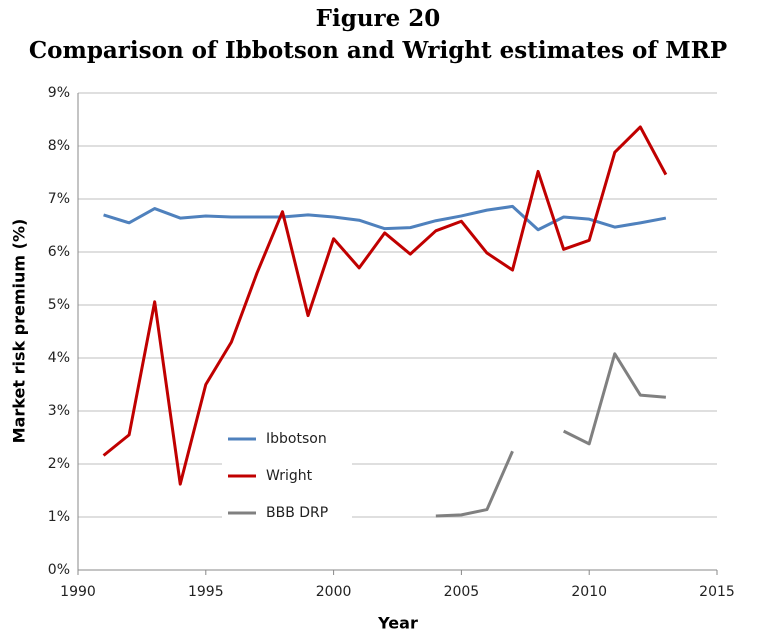  Describe the element at coordinates (297, 513) in the screenshot. I see `legend-label: BBB DRP` at that location.